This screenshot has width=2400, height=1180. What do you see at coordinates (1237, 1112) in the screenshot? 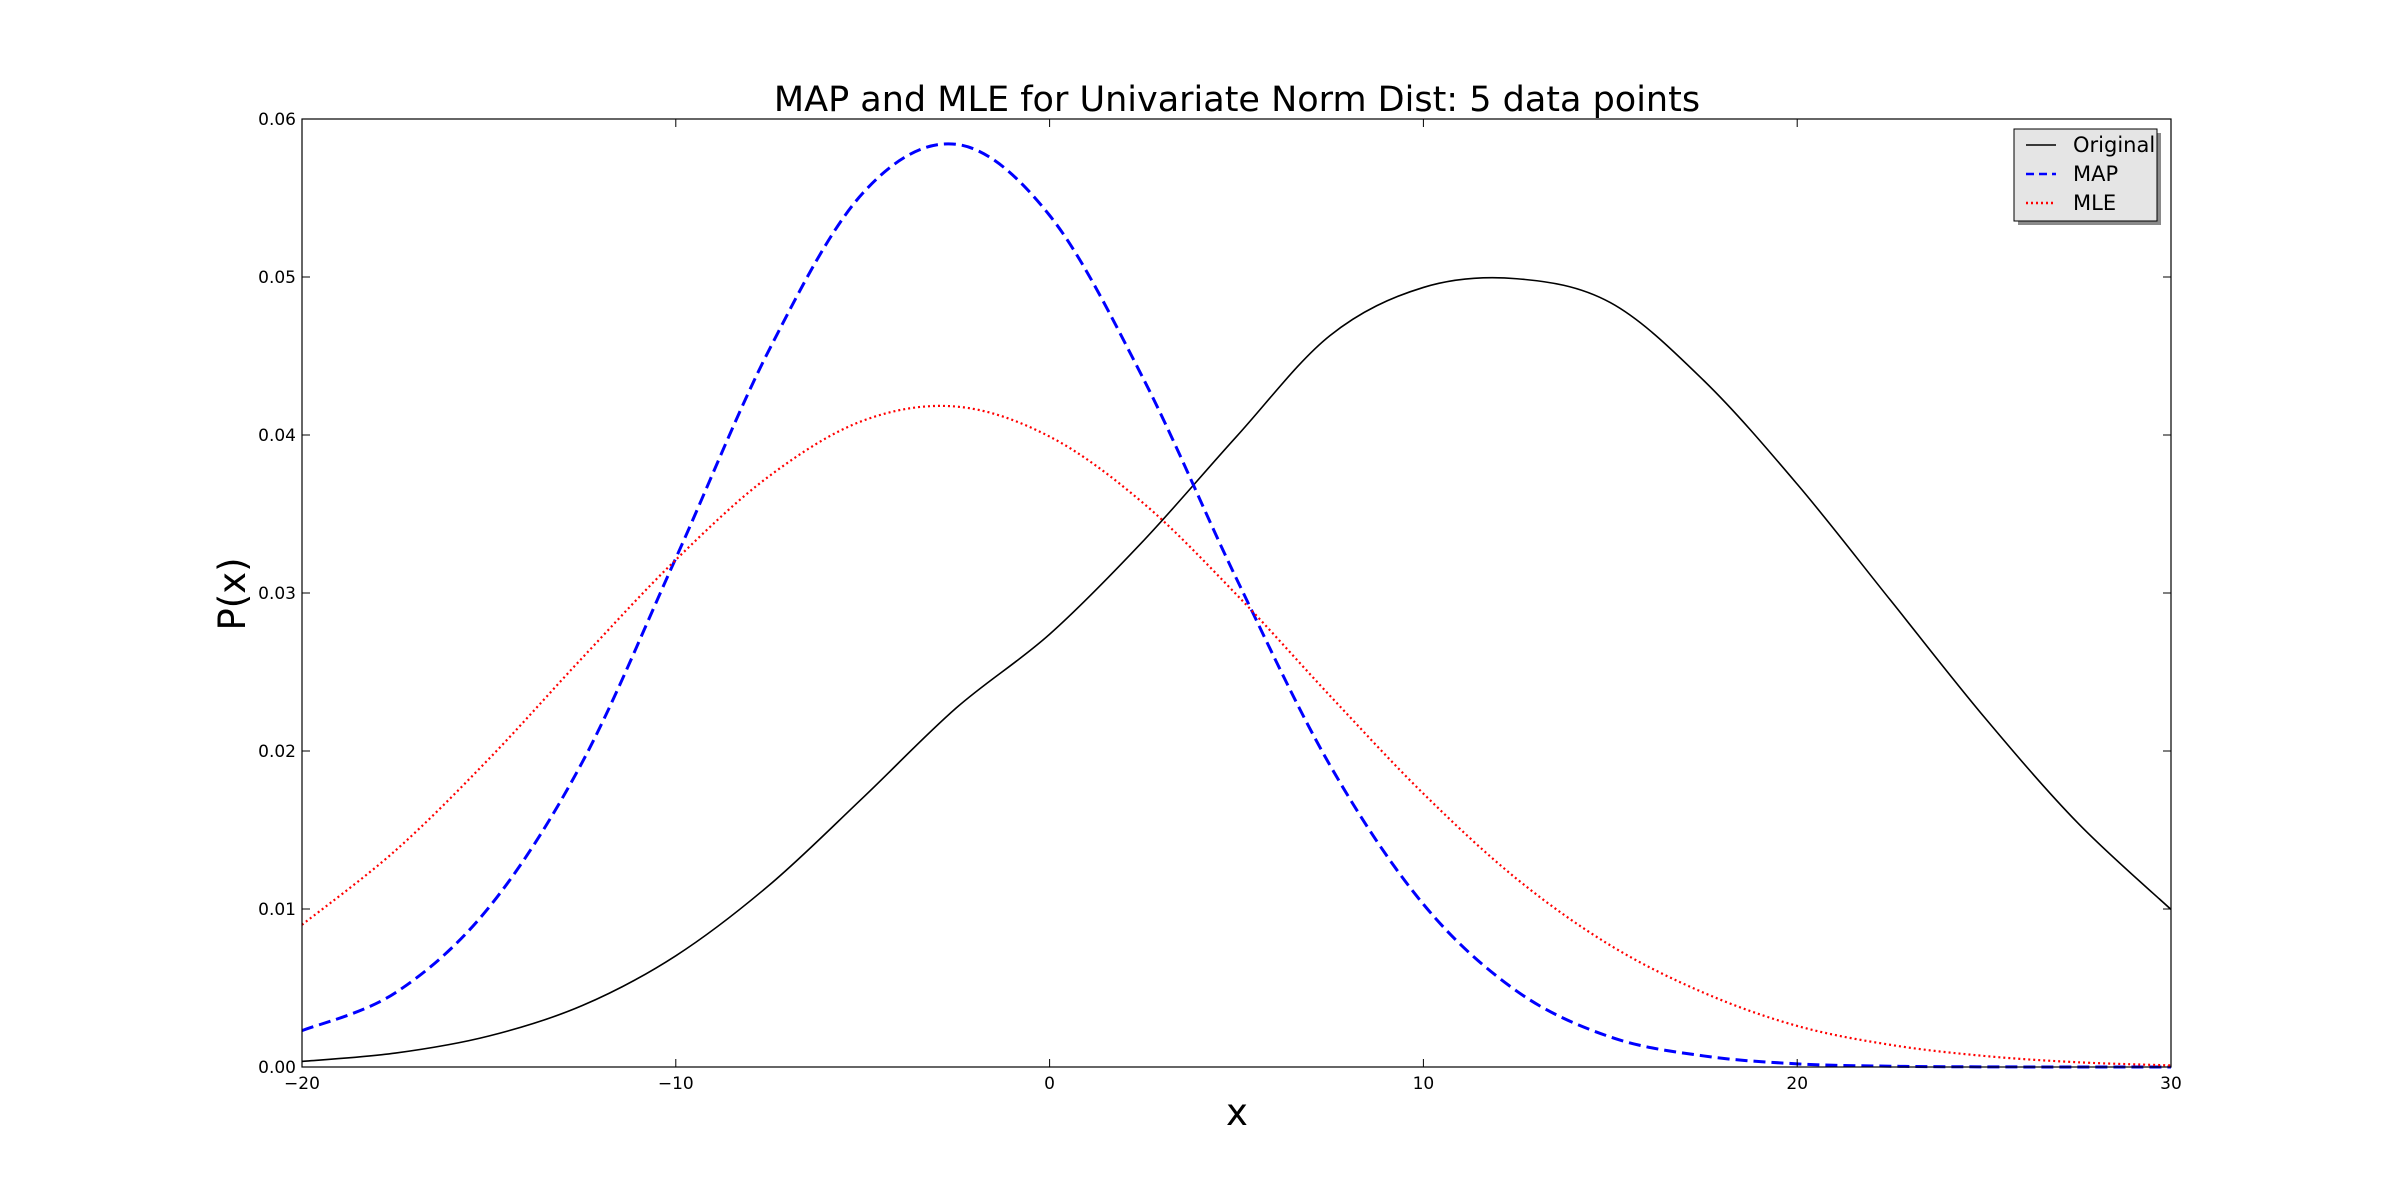
I see `x-axis-label: x` at bounding box center [1237, 1112].